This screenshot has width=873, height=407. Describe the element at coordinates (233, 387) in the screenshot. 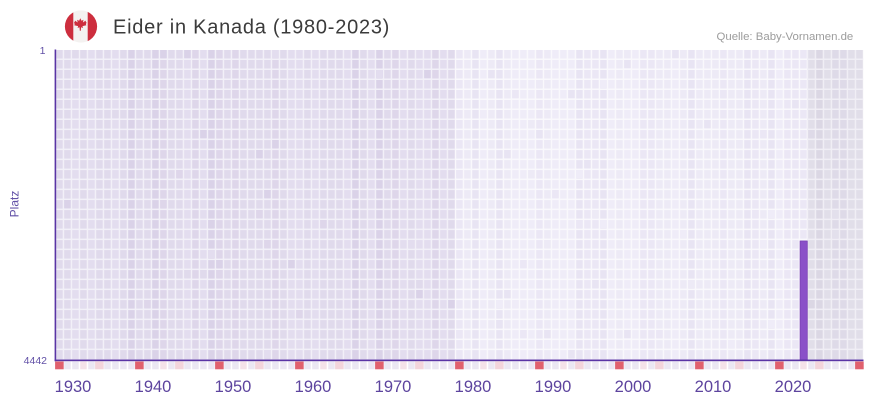

I see `svg-text: 1950` at that location.